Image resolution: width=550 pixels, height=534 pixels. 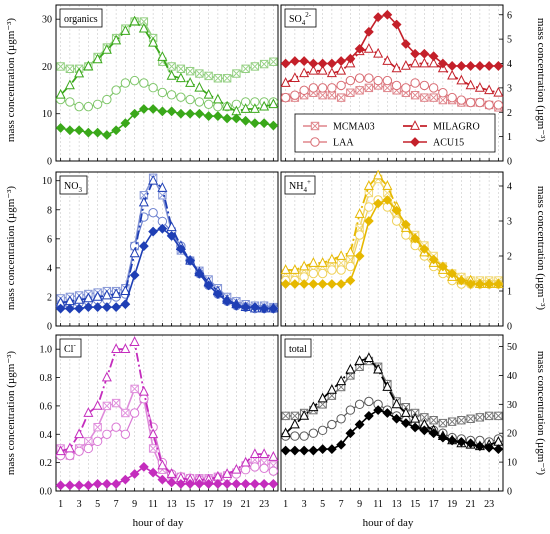 I want to click on y-axis-title-left-bottom: mass concentration (µgm⁻³), so click(x=11, y=413).